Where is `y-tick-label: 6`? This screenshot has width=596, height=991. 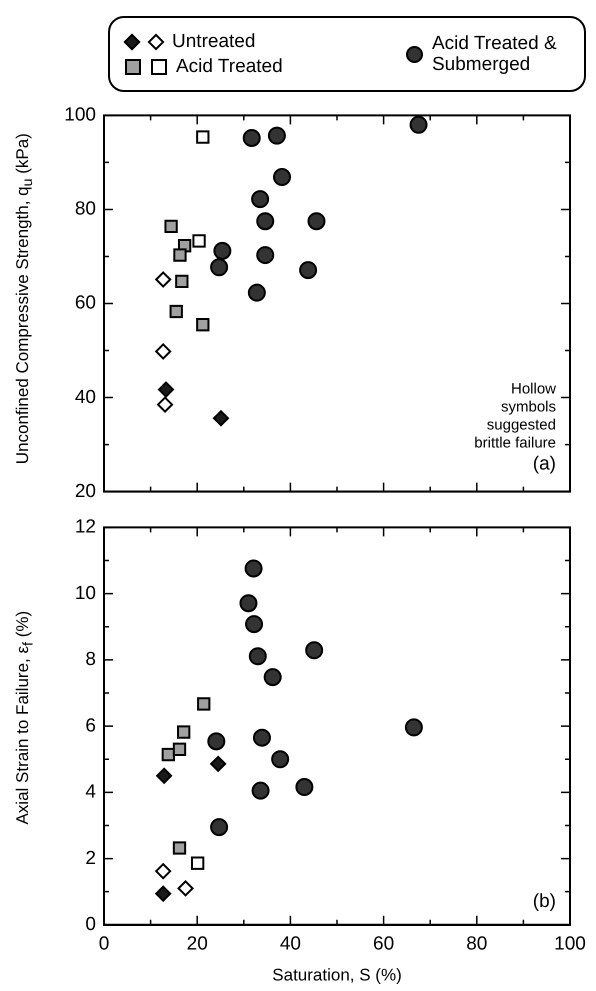
y-tick-label: 6 is located at coordinates (90, 725).